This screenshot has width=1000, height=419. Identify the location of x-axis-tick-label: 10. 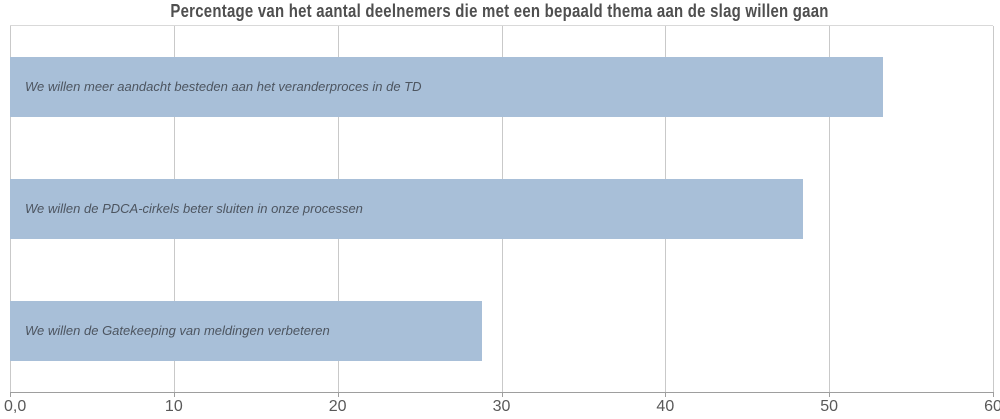
(173, 406).